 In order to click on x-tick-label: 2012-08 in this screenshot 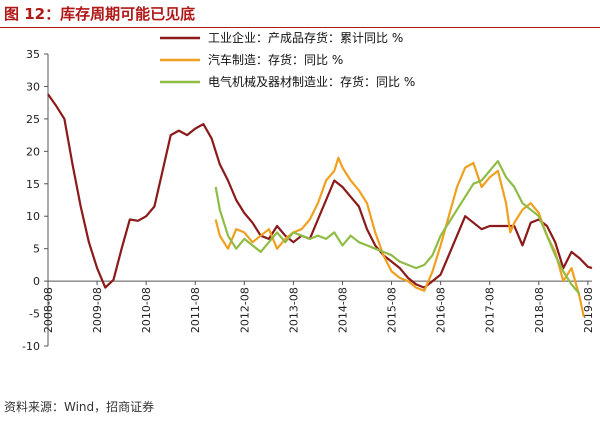, I will do `click(244, 310)`.